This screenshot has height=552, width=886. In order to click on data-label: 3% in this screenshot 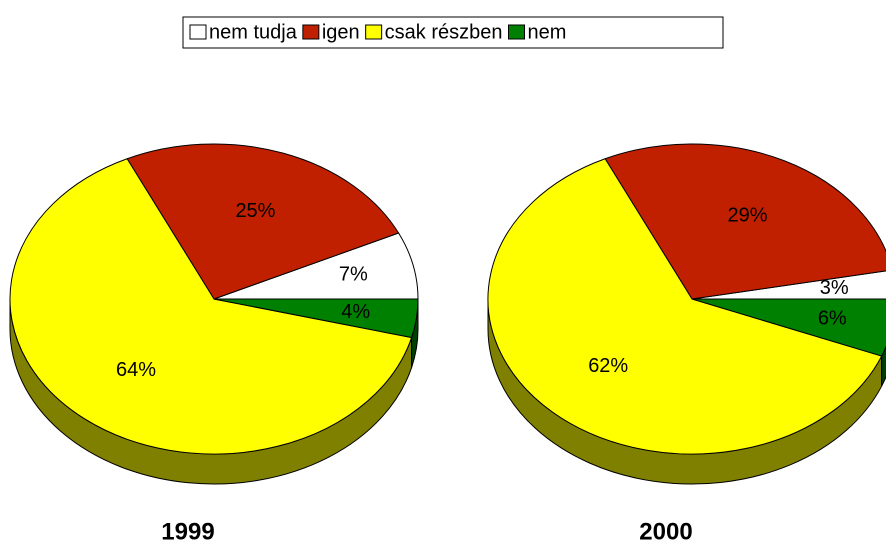, I will do `click(834, 288)`.